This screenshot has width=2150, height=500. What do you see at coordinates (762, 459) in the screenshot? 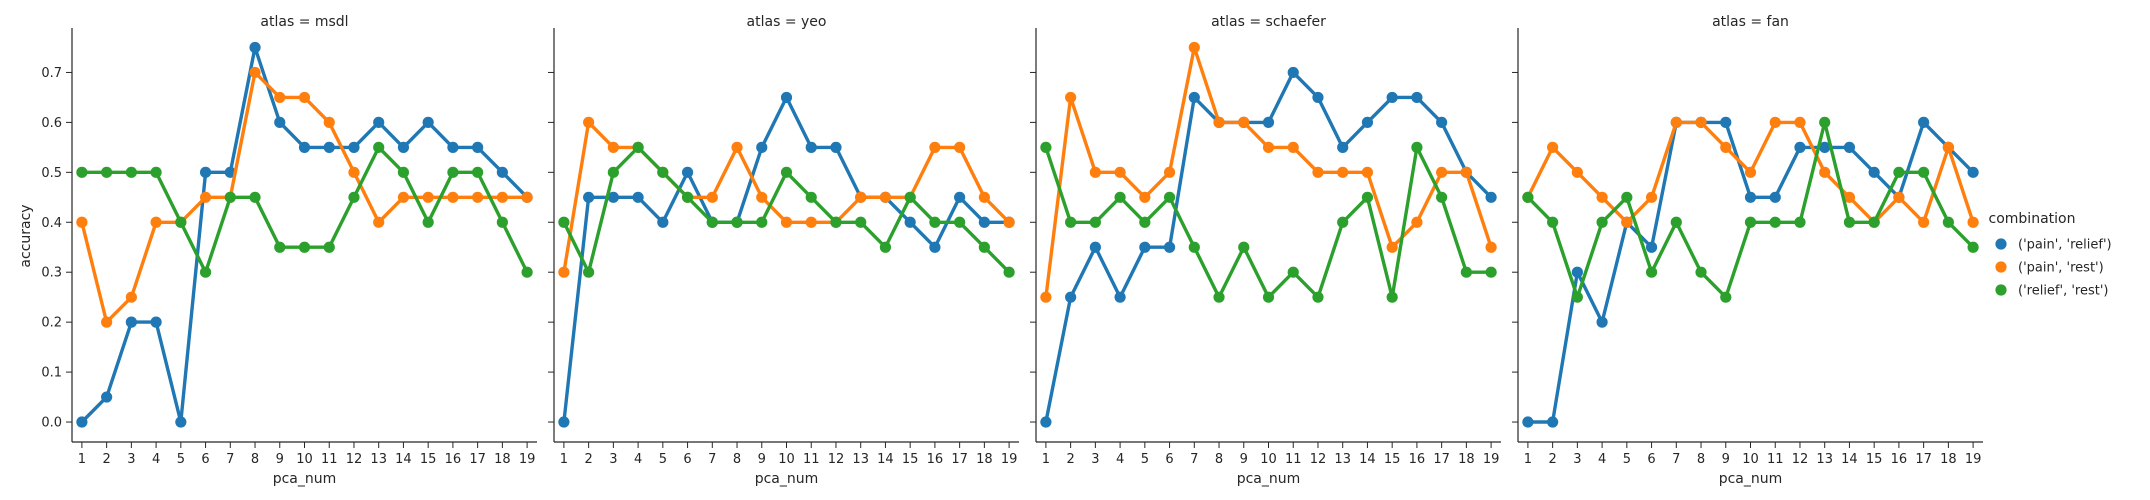
I see `x-tick-label: 9` at bounding box center [762, 459].